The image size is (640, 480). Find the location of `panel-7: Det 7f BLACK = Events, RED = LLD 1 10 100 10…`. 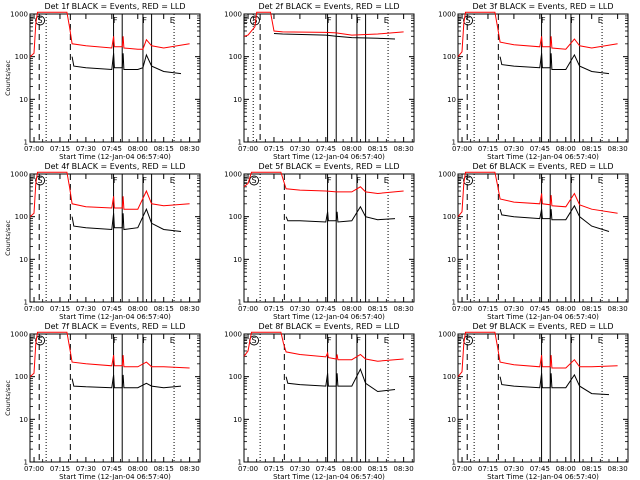

panel-7: Det 7f BLACK = Events, RED = LLD 1 10 100 10… is located at coordinates (102, 401).